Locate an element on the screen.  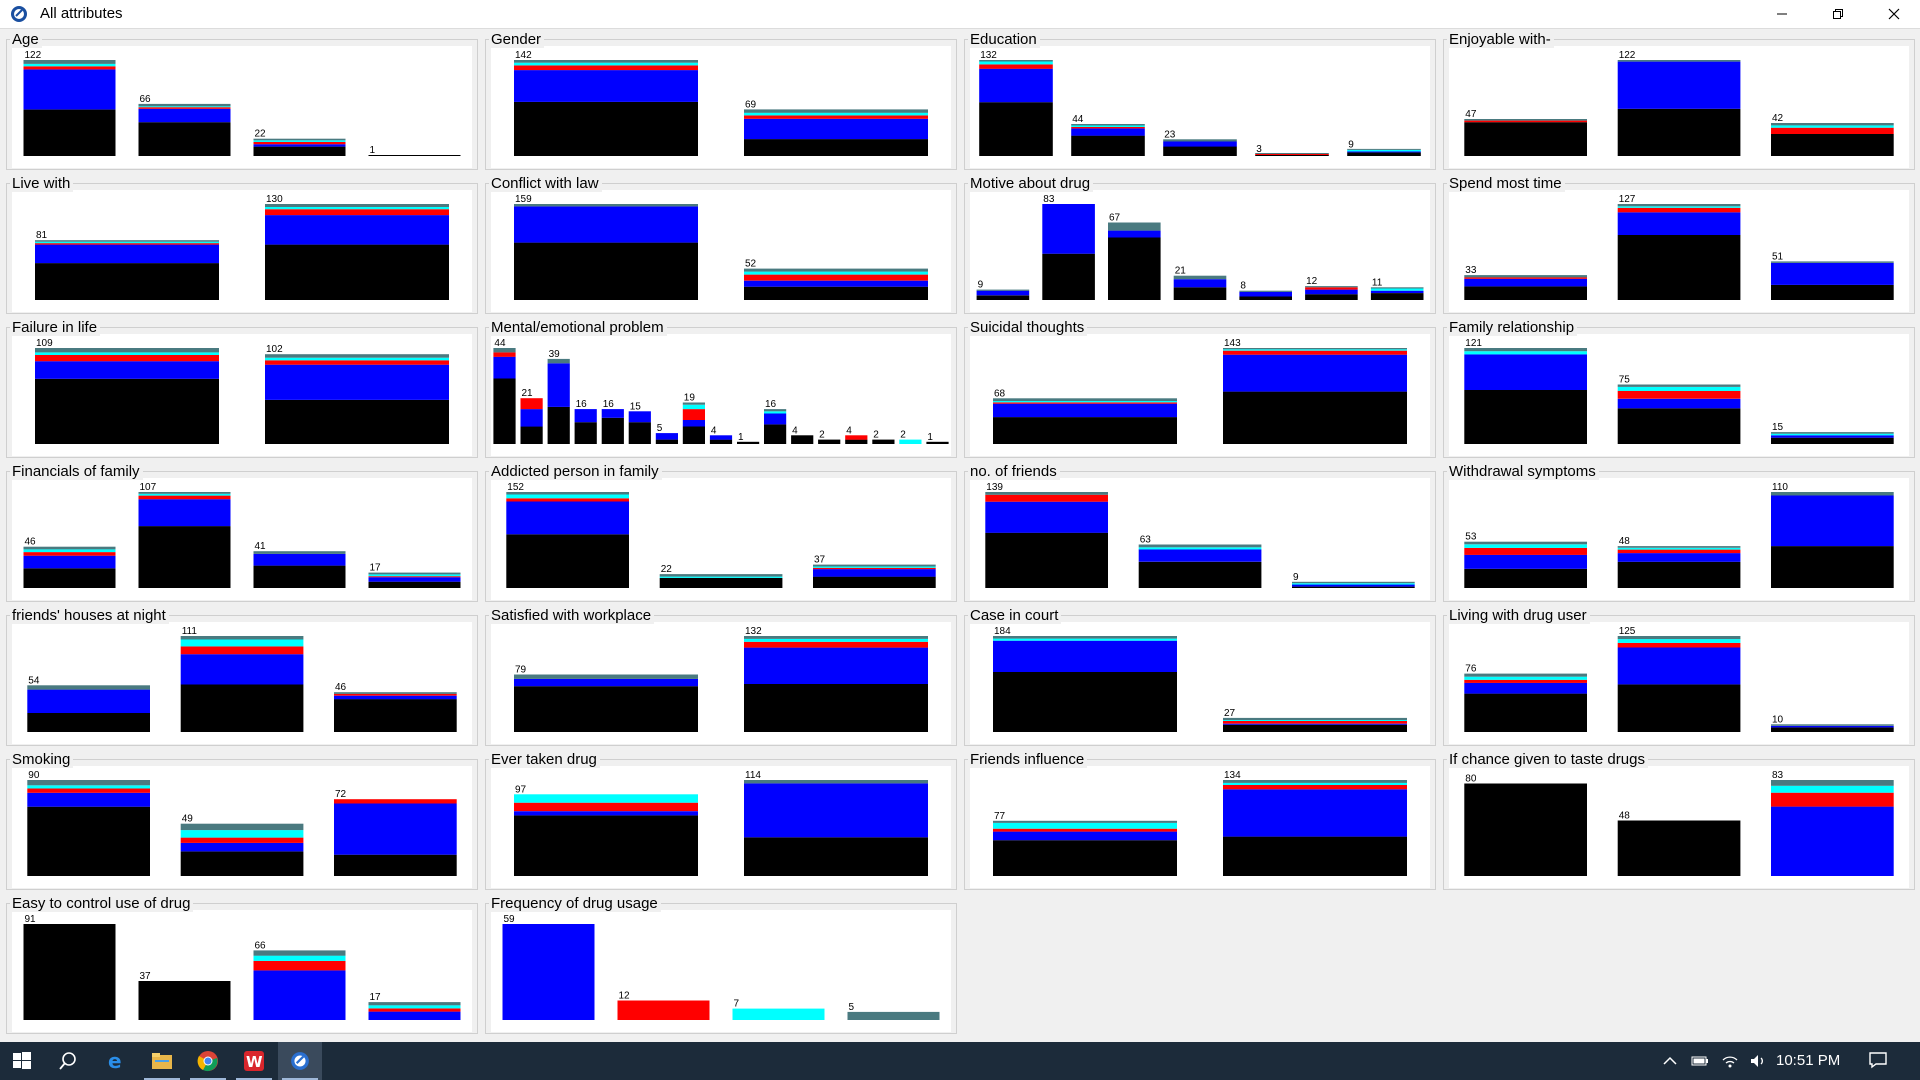
minimize-button is located at coordinates (1782, 14).